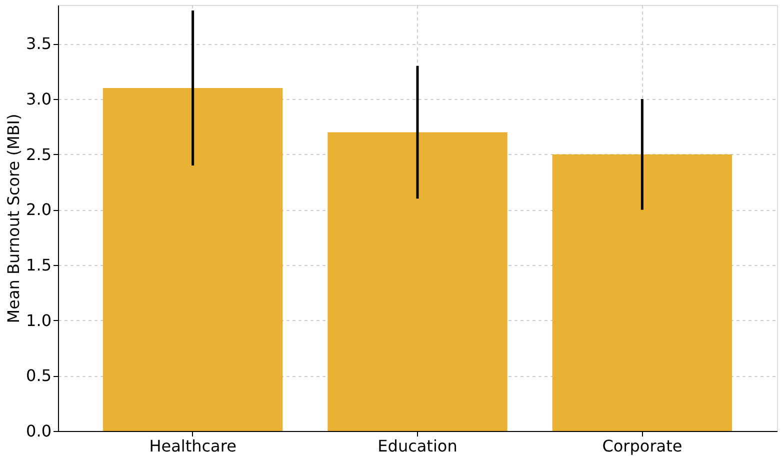 The width and height of the screenshot is (782, 459). I want to click on y-tick-label: 0.0, so click(39, 431).